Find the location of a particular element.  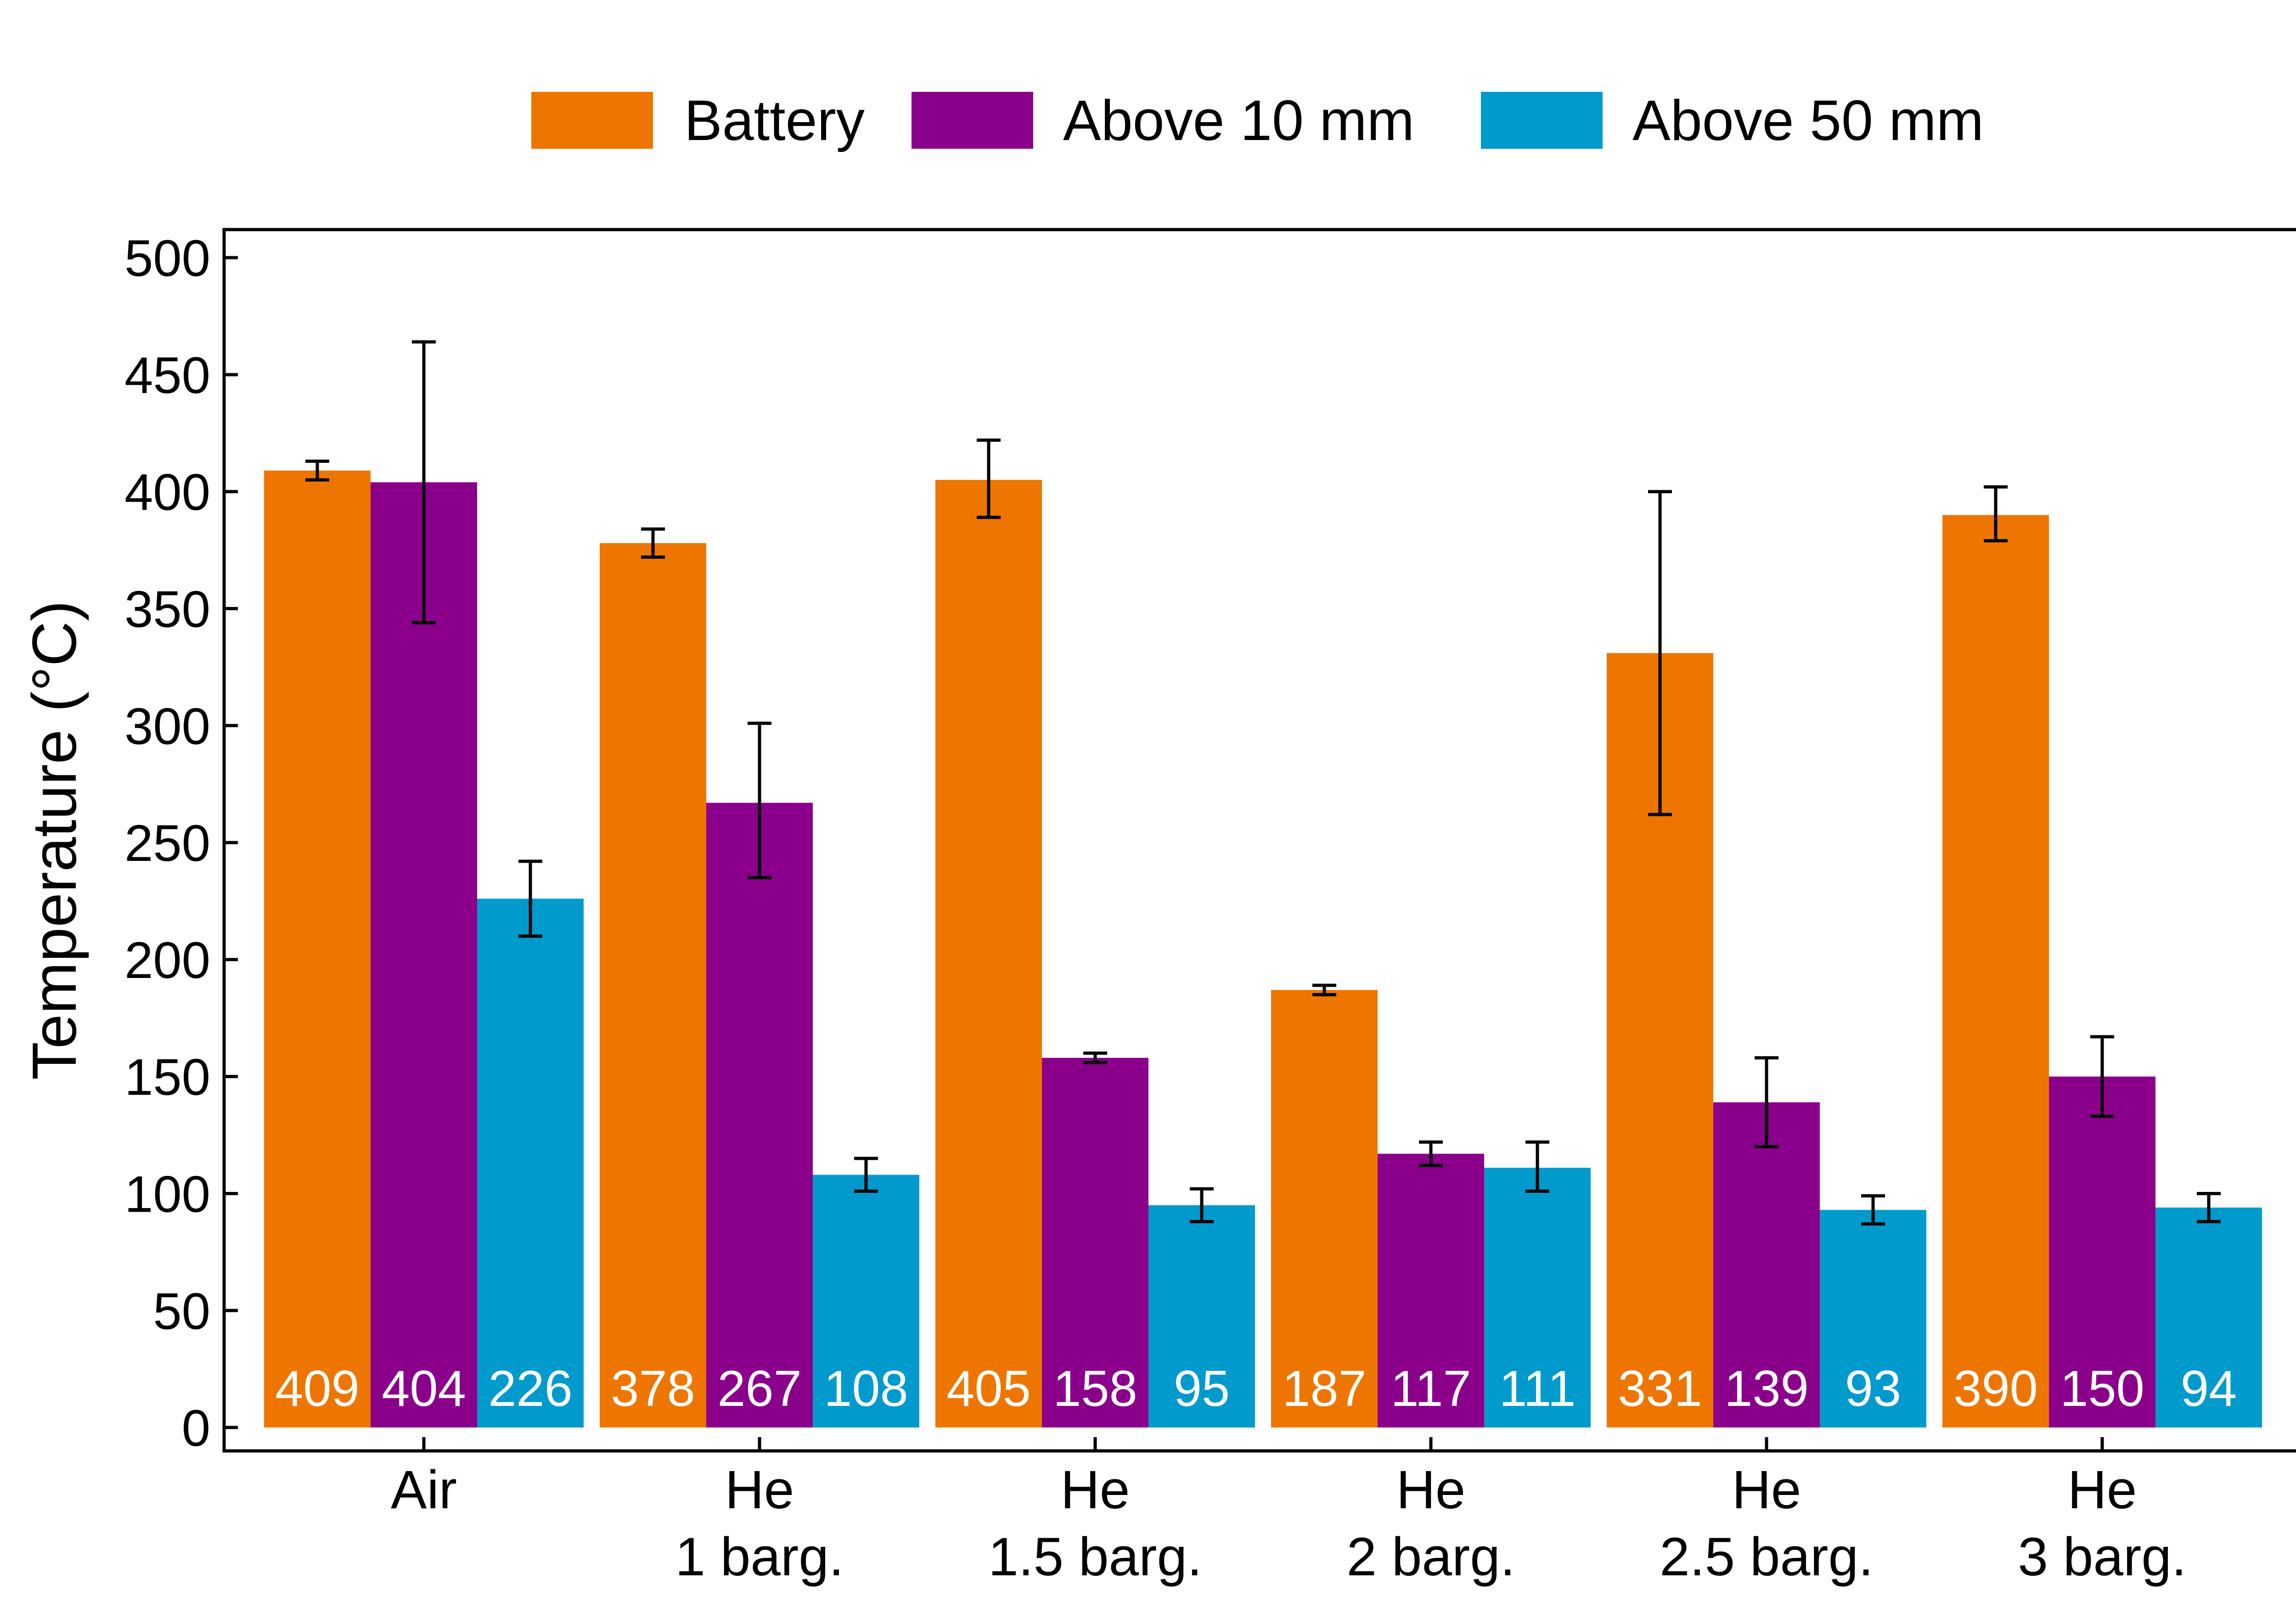

x-tick-label-5-1: 3 barg. is located at coordinates (2102, 1557).